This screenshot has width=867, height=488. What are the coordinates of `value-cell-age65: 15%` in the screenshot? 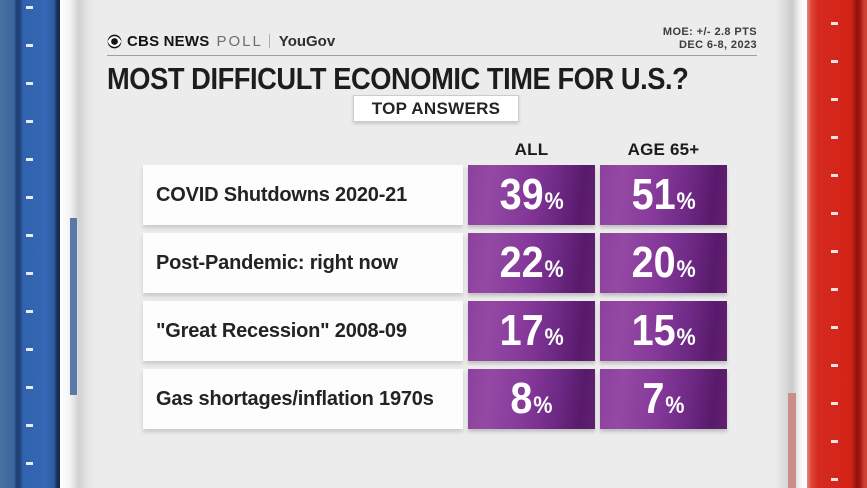 It's located at (663, 331).